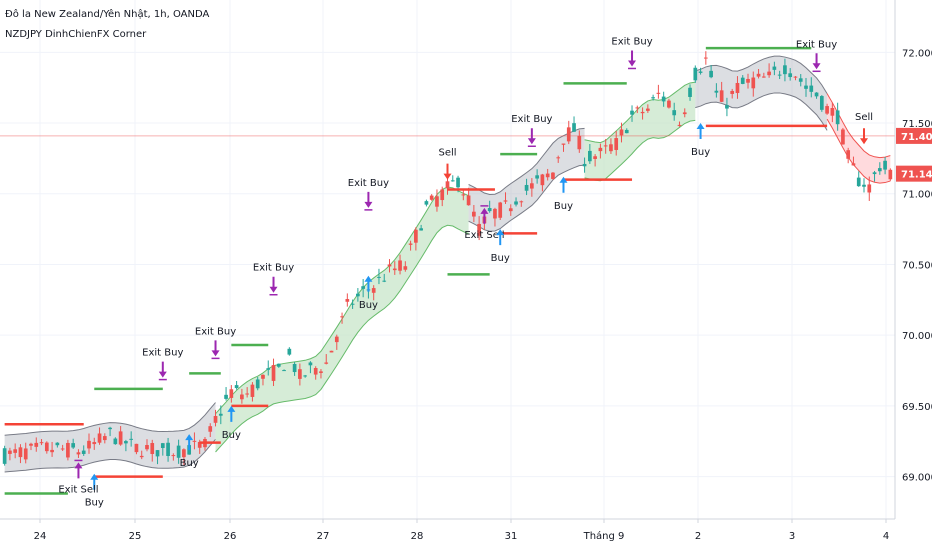 The width and height of the screenshot is (932, 550). What do you see at coordinates (484, 235) in the screenshot?
I see `signal-label-exit-sell: Exit Sell` at bounding box center [484, 235].